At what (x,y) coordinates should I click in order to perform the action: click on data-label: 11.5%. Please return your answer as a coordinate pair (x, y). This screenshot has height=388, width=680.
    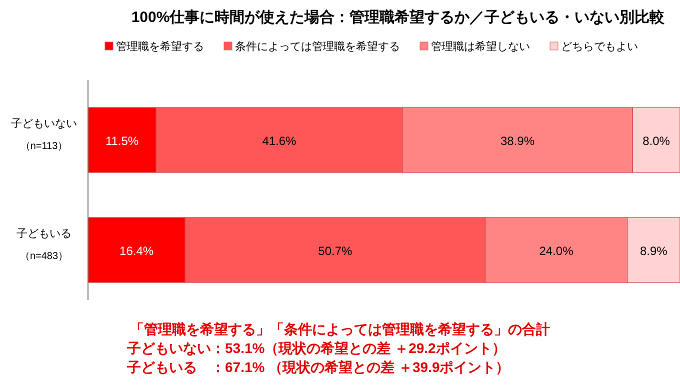
    Looking at the image, I should click on (122, 141).